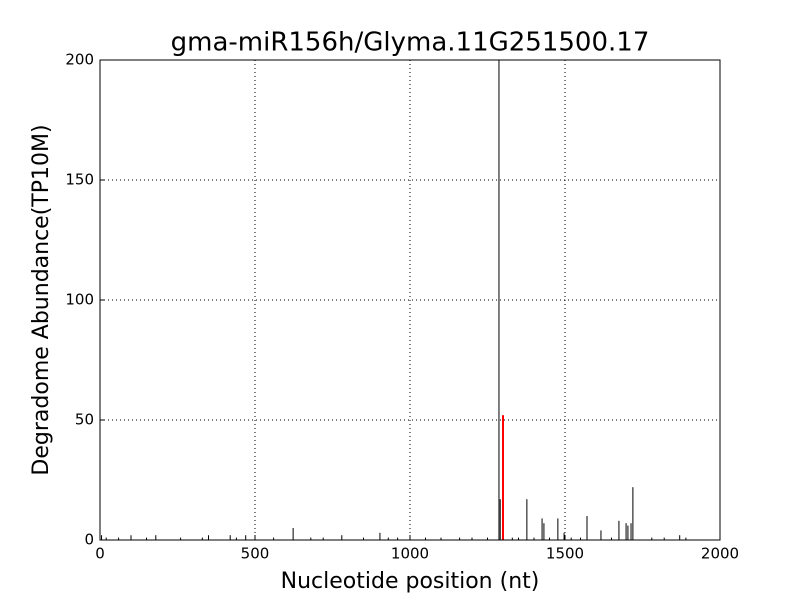 The width and height of the screenshot is (800, 604). What do you see at coordinates (84, 420) in the screenshot?
I see `y-tick-label: 50` at bounding box center [84, 420].